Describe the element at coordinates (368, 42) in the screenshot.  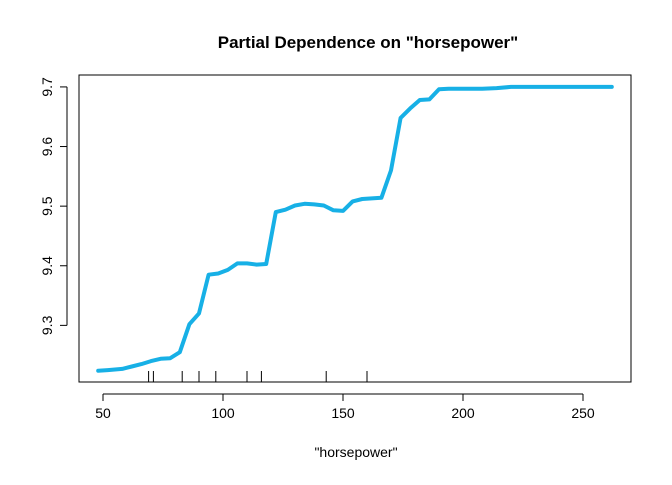
I see `chart-title: Partial Dependence on "horsepower"` at that location.